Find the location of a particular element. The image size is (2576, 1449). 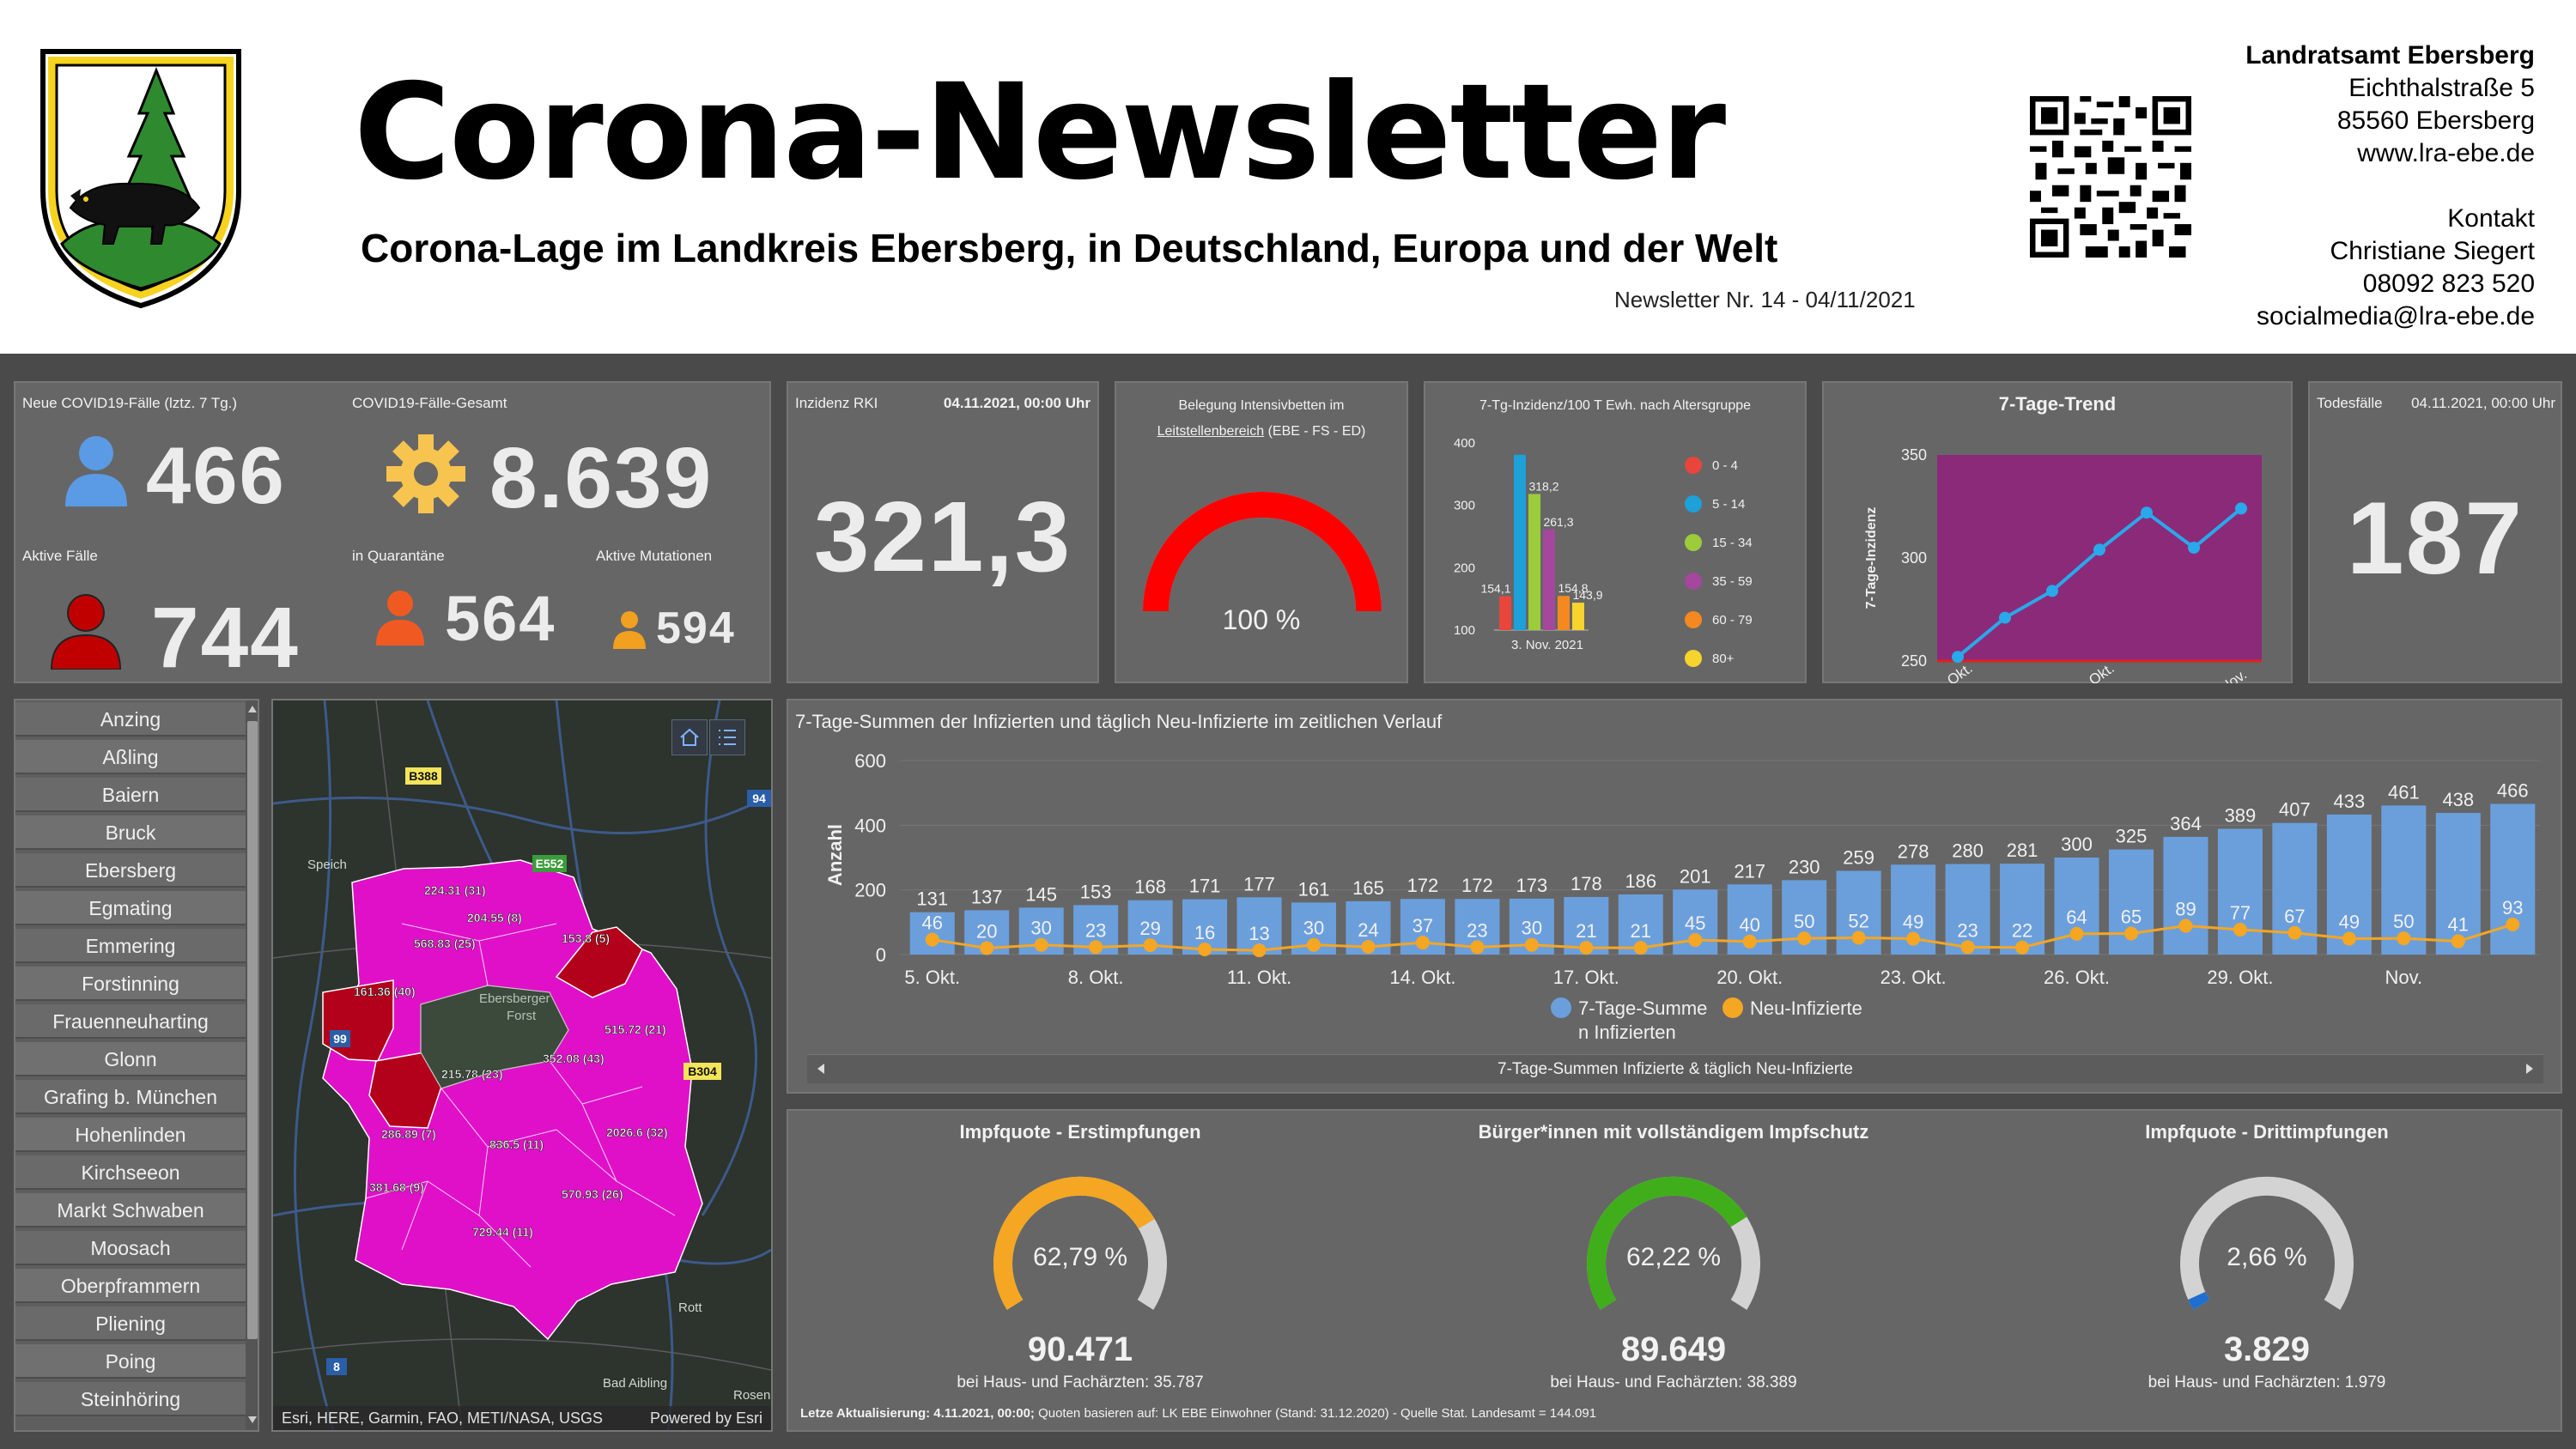

municipality-item: Bruck is located at coordinates (130, 832).